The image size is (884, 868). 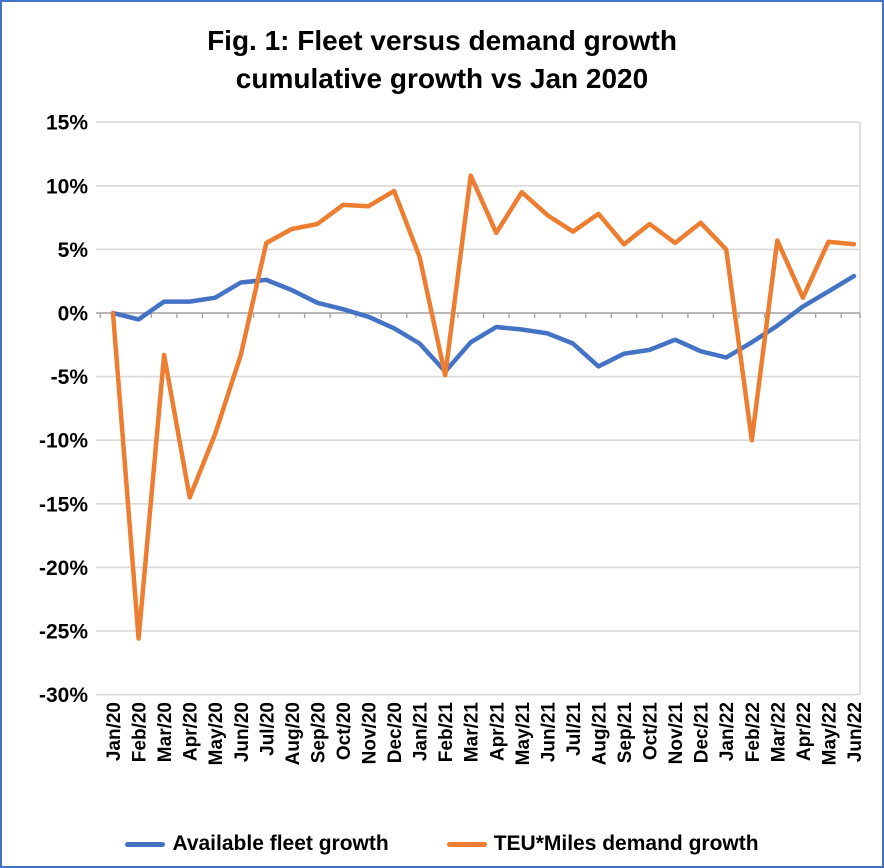 I want to click on svg-text: Jan/20, so click(x=114, y=731).